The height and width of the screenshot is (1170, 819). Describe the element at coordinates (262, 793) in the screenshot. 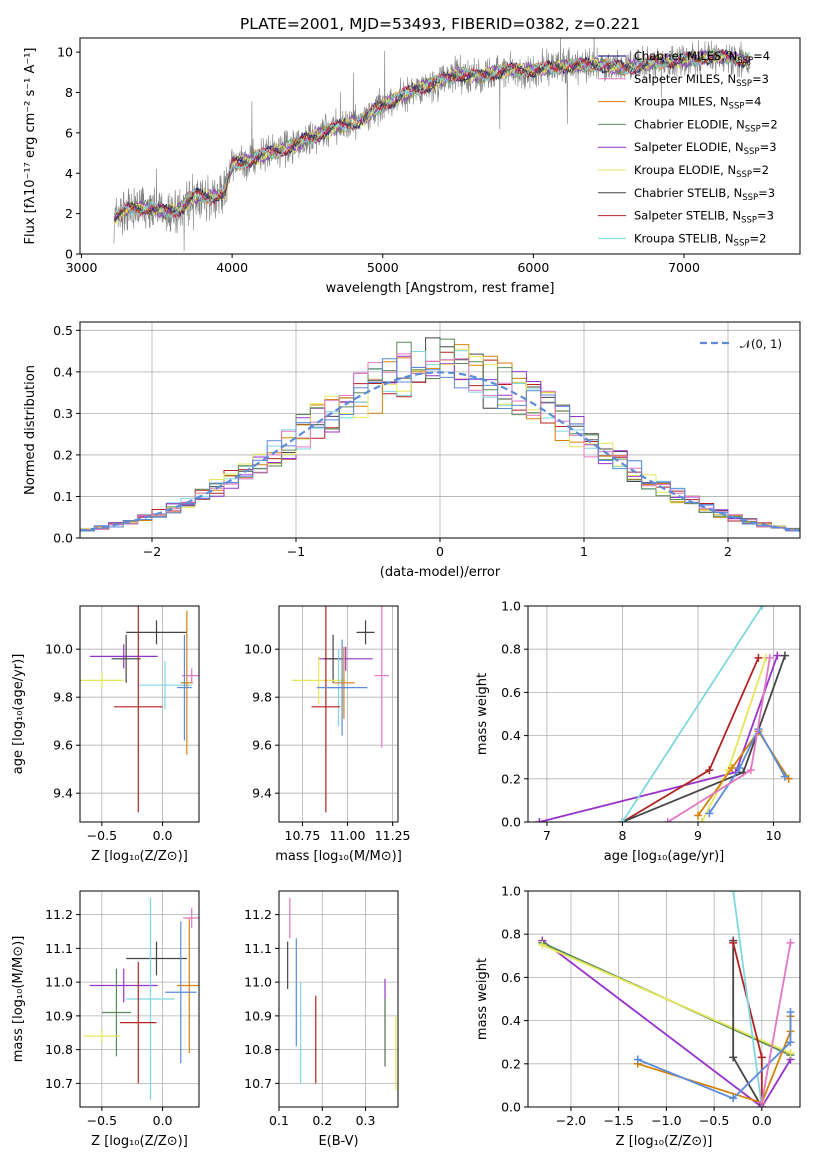

I see `y-tick-label: 9.4` at that location.